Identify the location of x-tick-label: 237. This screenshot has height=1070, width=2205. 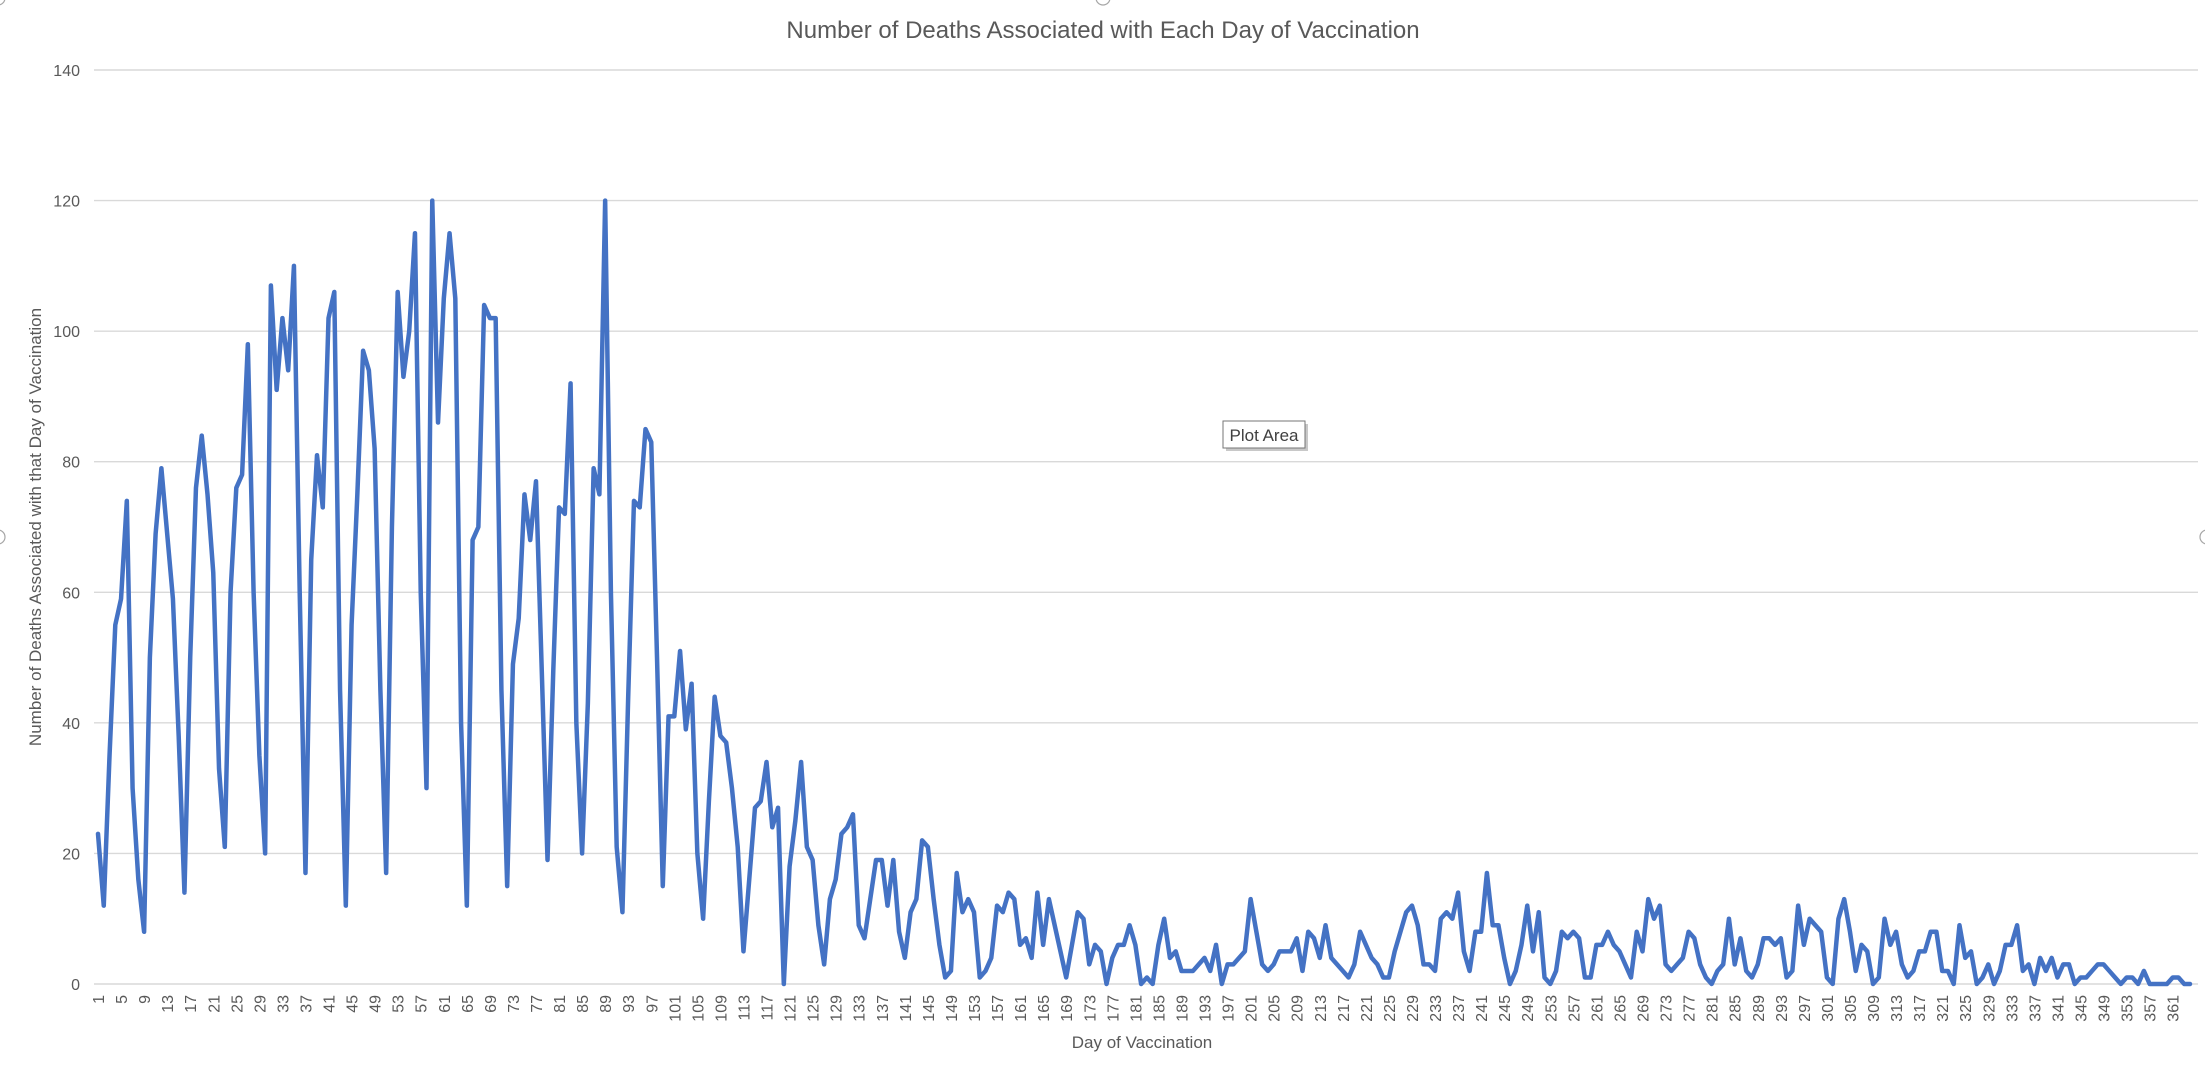
(1459, 1008).